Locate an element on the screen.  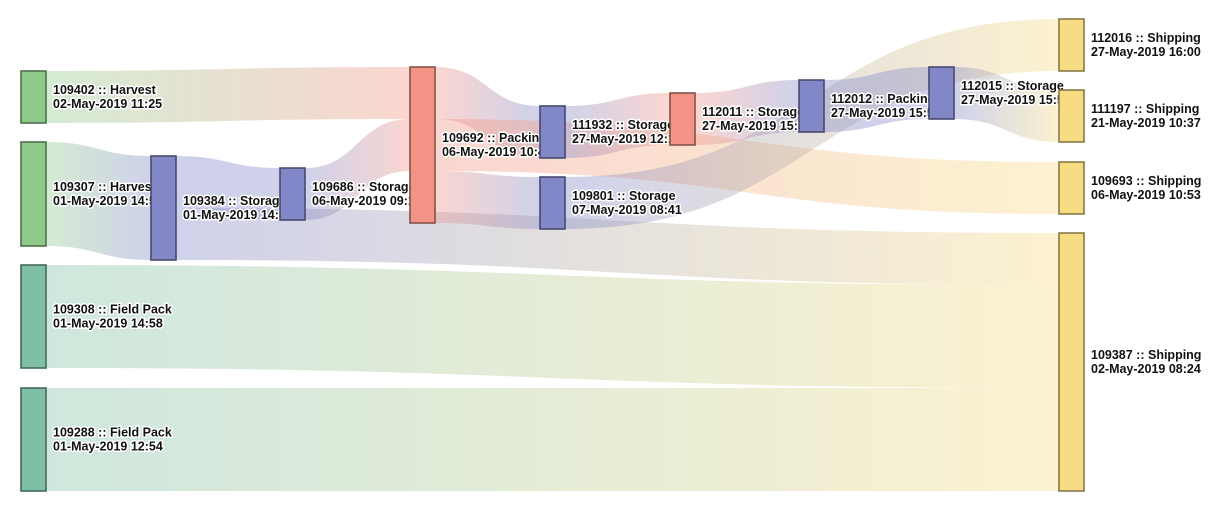
node-title: 109387 :: Shipping is located at coordinates (1146, 355).